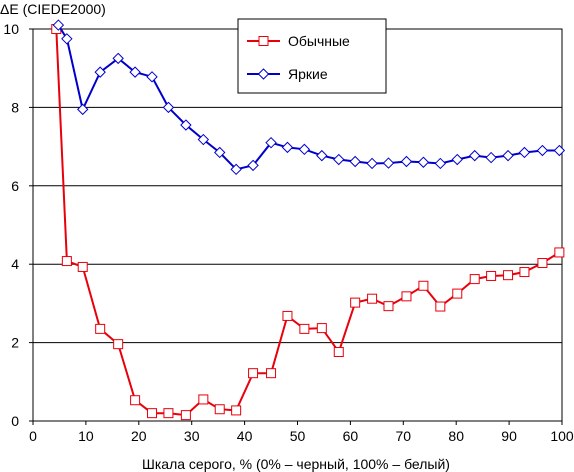 This screenshot has height=472, width=574. I want to click on legend-label: Яркие, so click(308, 74).